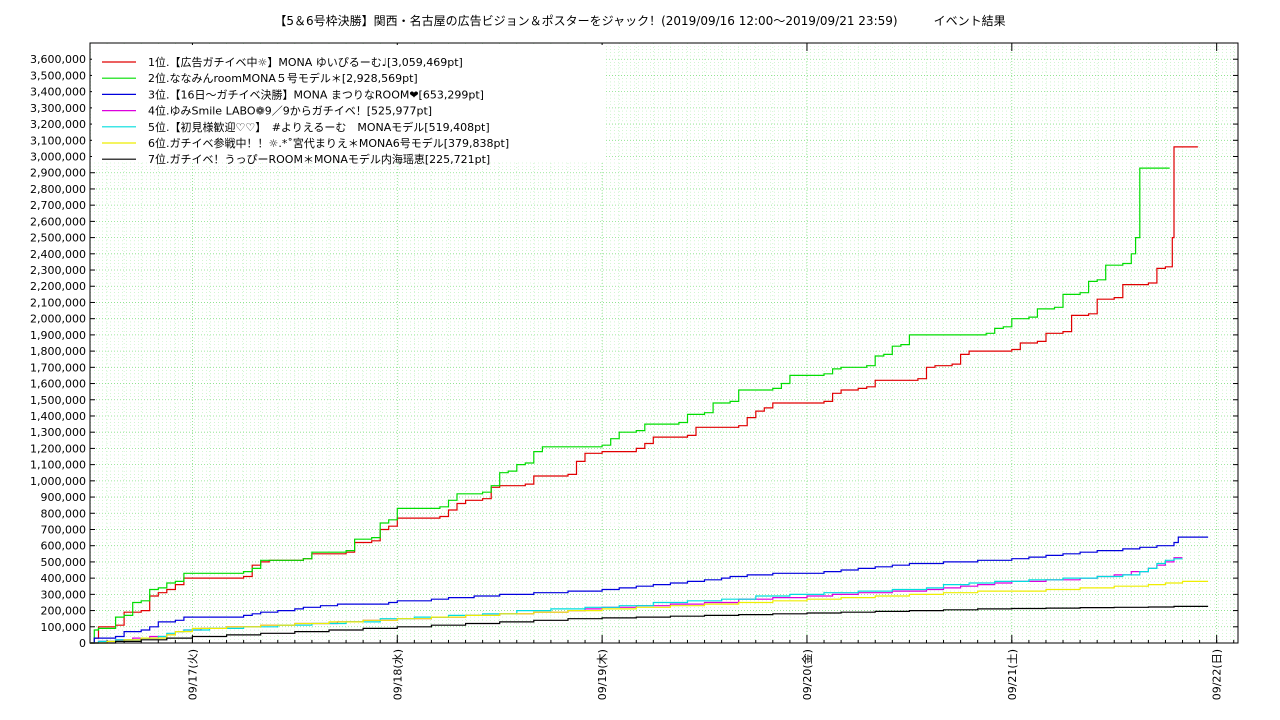 The width and height of the screenshot is (1280, 720). What do you see at coordinates (58, 173) in the screenshot?
I see `y-tick-label: 2,900,000` at bounding box center [58, 173].